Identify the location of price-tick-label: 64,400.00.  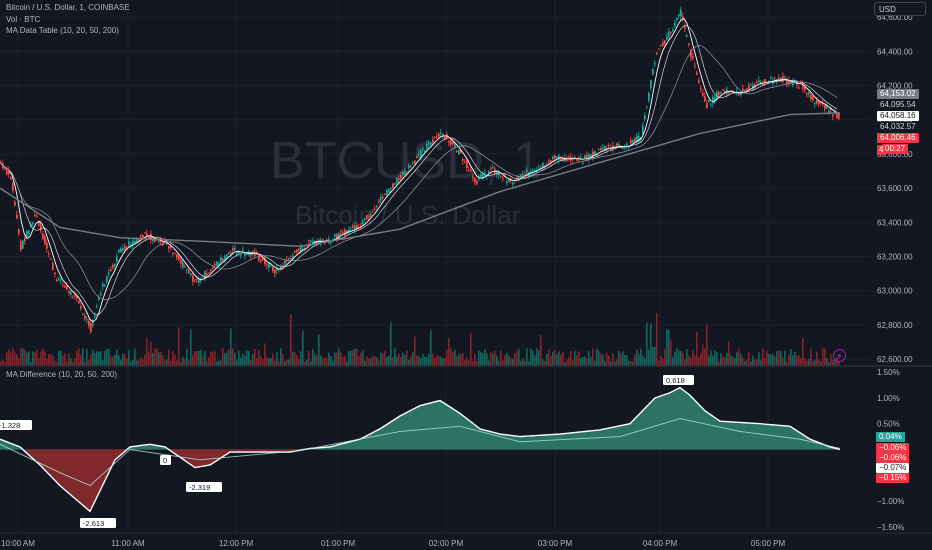
(895, 51).